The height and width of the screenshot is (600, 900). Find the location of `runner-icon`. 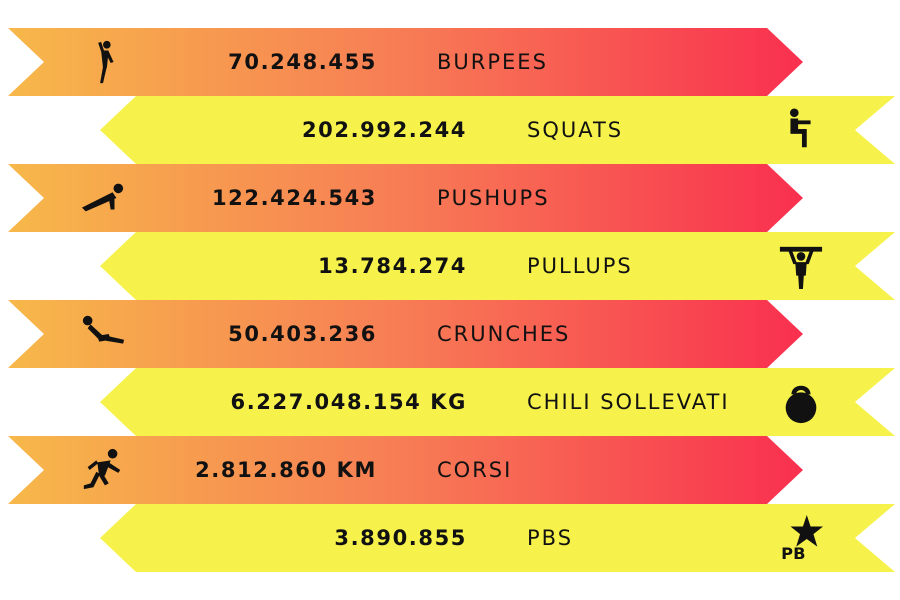

runner-icon is located at coordinates (102, 469).